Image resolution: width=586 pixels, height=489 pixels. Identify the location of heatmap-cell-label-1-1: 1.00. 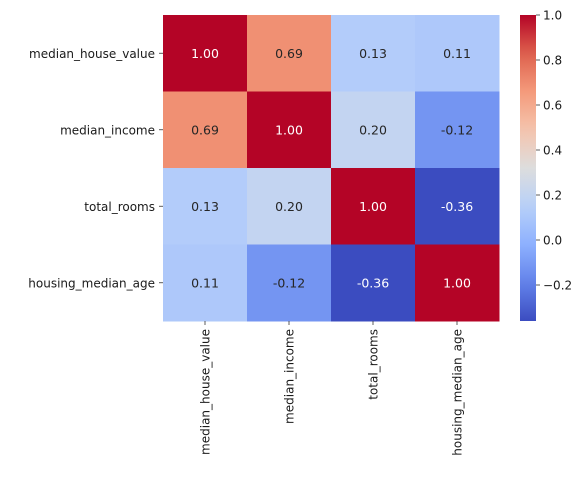
(289, 129).